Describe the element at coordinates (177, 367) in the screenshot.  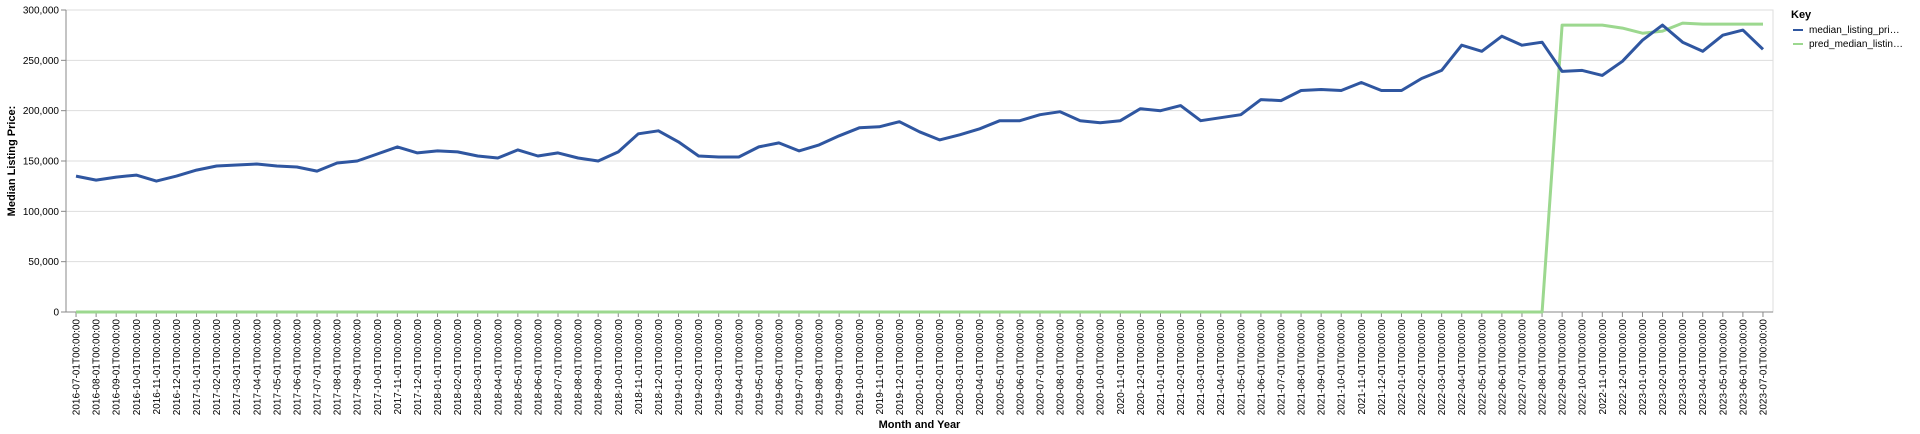
I see `x-tick-label: 2016-12-01T00:00:00` at that location.